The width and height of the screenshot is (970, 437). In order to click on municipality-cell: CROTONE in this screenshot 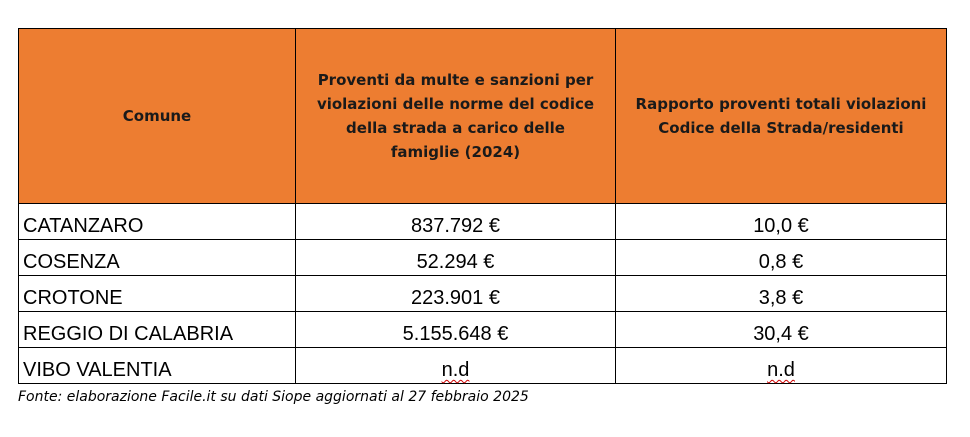, I will do `click(157, 293)`.